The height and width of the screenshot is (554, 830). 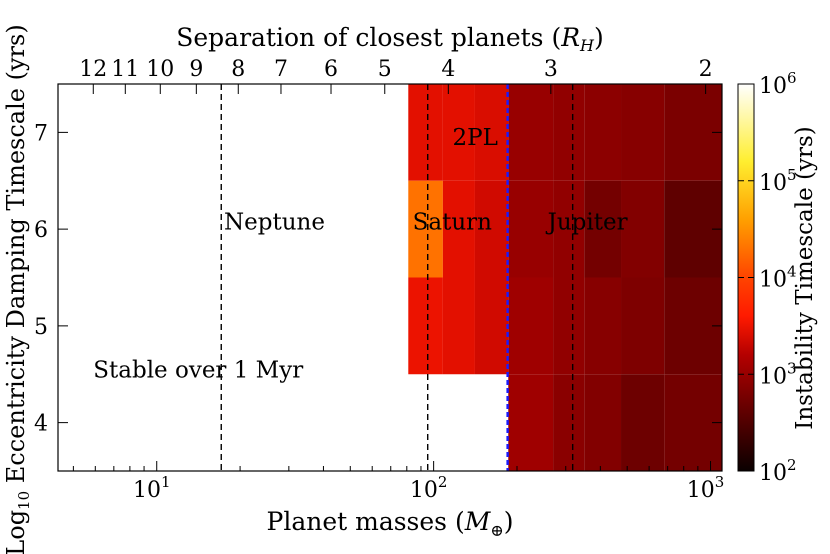 What do you see at coordinates (238, 69) in the screenshot?
I see `top-tick-label: 8` at bounding box center [238, 69].